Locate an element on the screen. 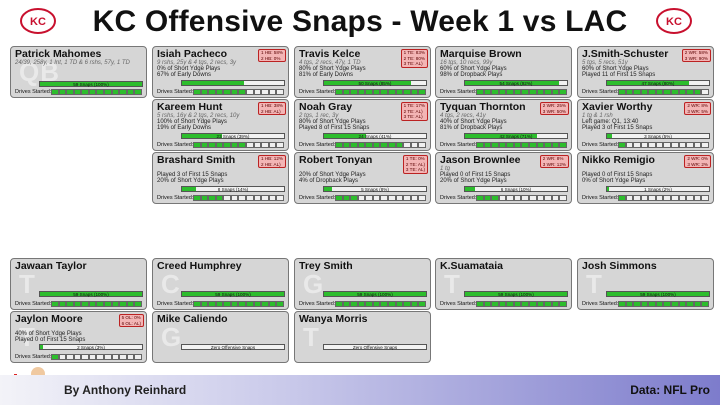 This screenshot has height=405, width=720. player-note: 81% of Early Downs is located at coordinates (326, 75).